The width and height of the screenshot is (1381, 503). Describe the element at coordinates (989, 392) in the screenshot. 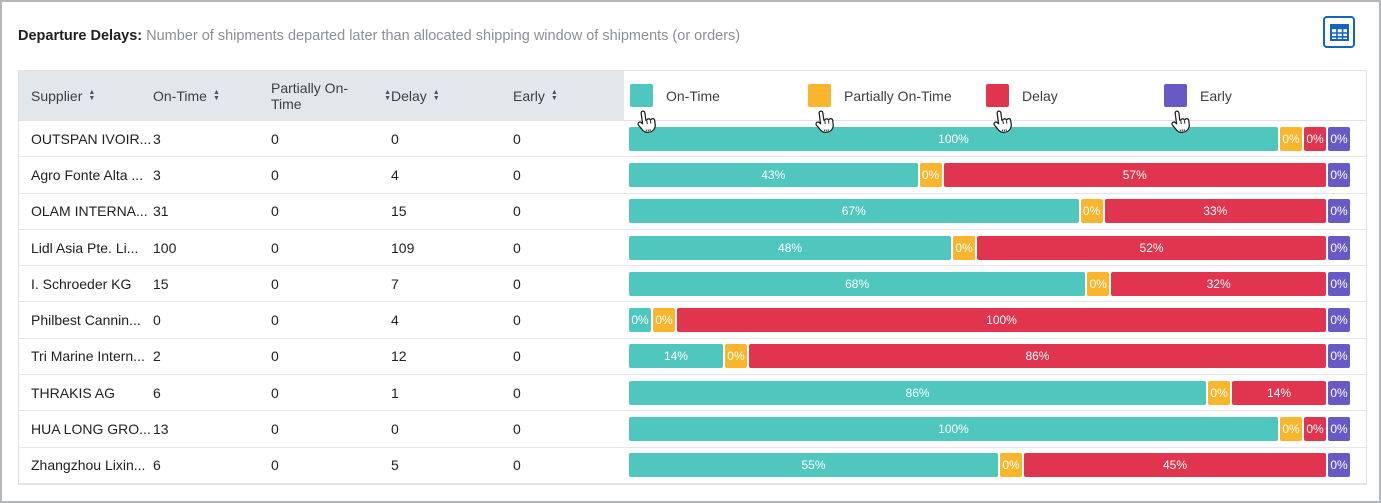

I see `stacked-bar: 86% 0% 14% 0%` at that location.